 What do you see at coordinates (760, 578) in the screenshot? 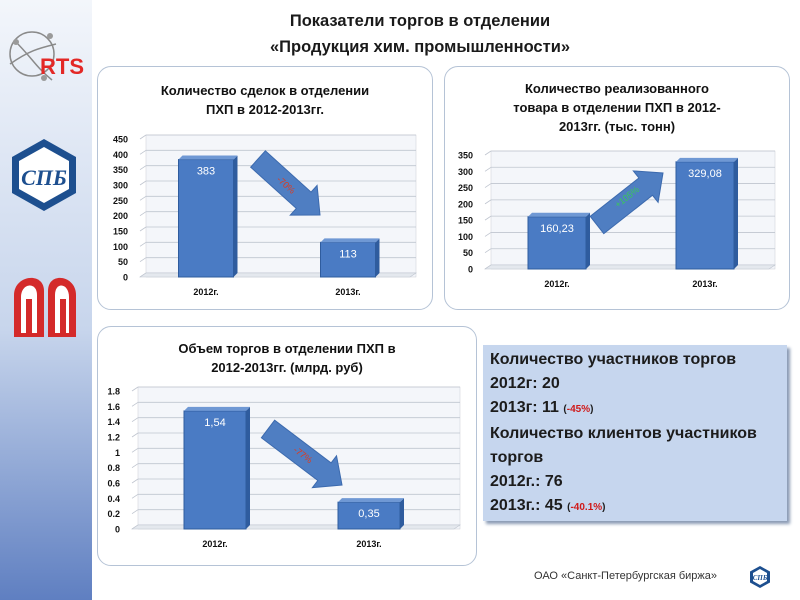
I see `footer-logo-text: СПБ` at bounding box center [760, 578].